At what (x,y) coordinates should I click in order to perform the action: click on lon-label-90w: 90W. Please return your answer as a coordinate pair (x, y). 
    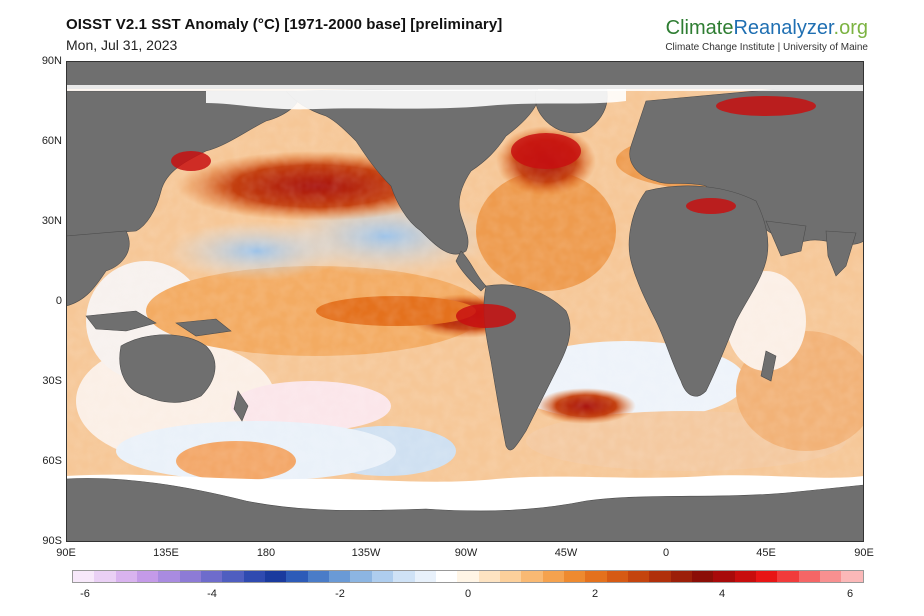
    Looking at the image, I should click on (466, 553).